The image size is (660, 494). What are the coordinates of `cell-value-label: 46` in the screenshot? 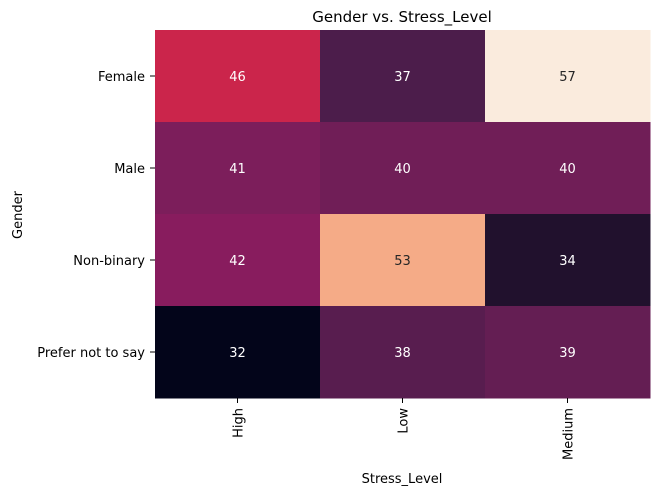 It's located at (237, 77).